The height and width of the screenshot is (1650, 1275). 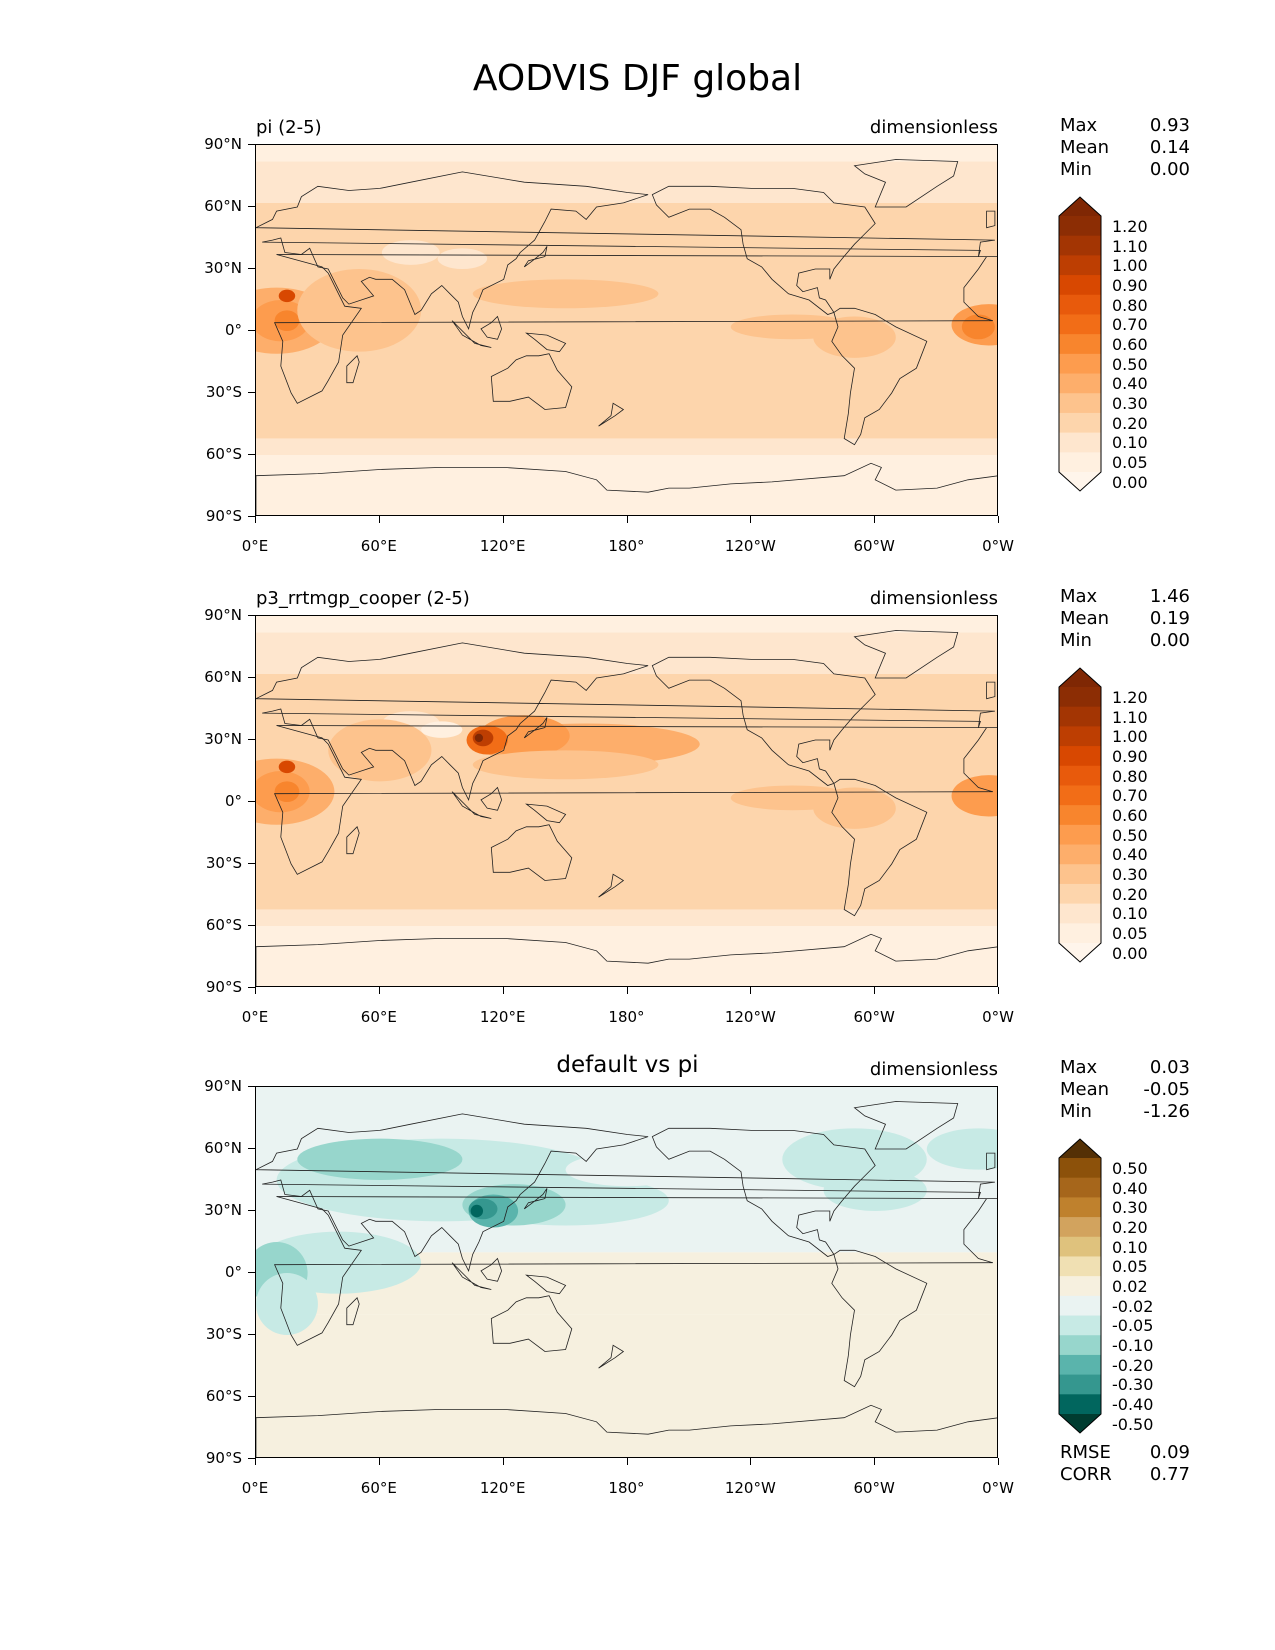 What do you see at coordinates (1169, 1474) in the screenshot?
I see `stat-value: 0.77` at bounding box center [1169, 1474].